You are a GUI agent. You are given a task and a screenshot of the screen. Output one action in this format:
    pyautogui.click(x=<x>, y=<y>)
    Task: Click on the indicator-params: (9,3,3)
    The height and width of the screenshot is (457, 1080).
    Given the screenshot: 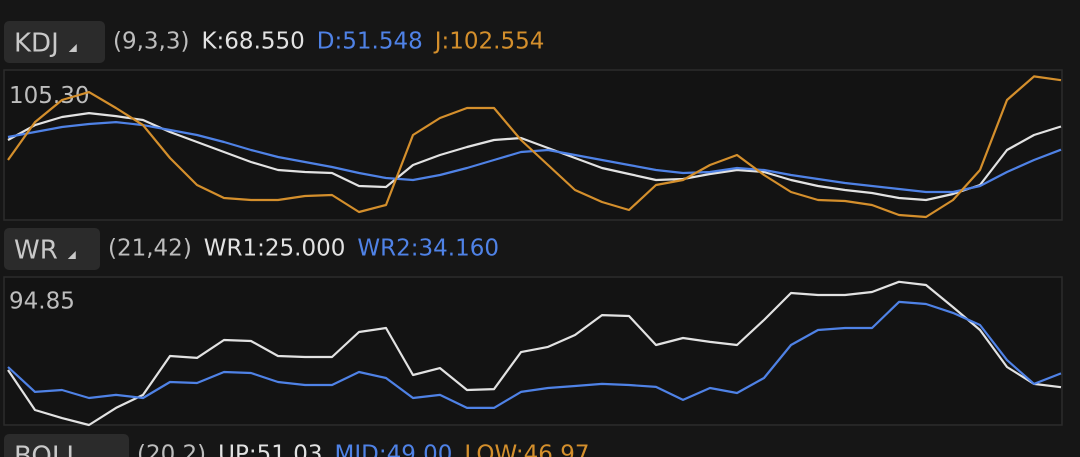 What is the action you would take?
    pyautogui.click(x=151, y=42)
    